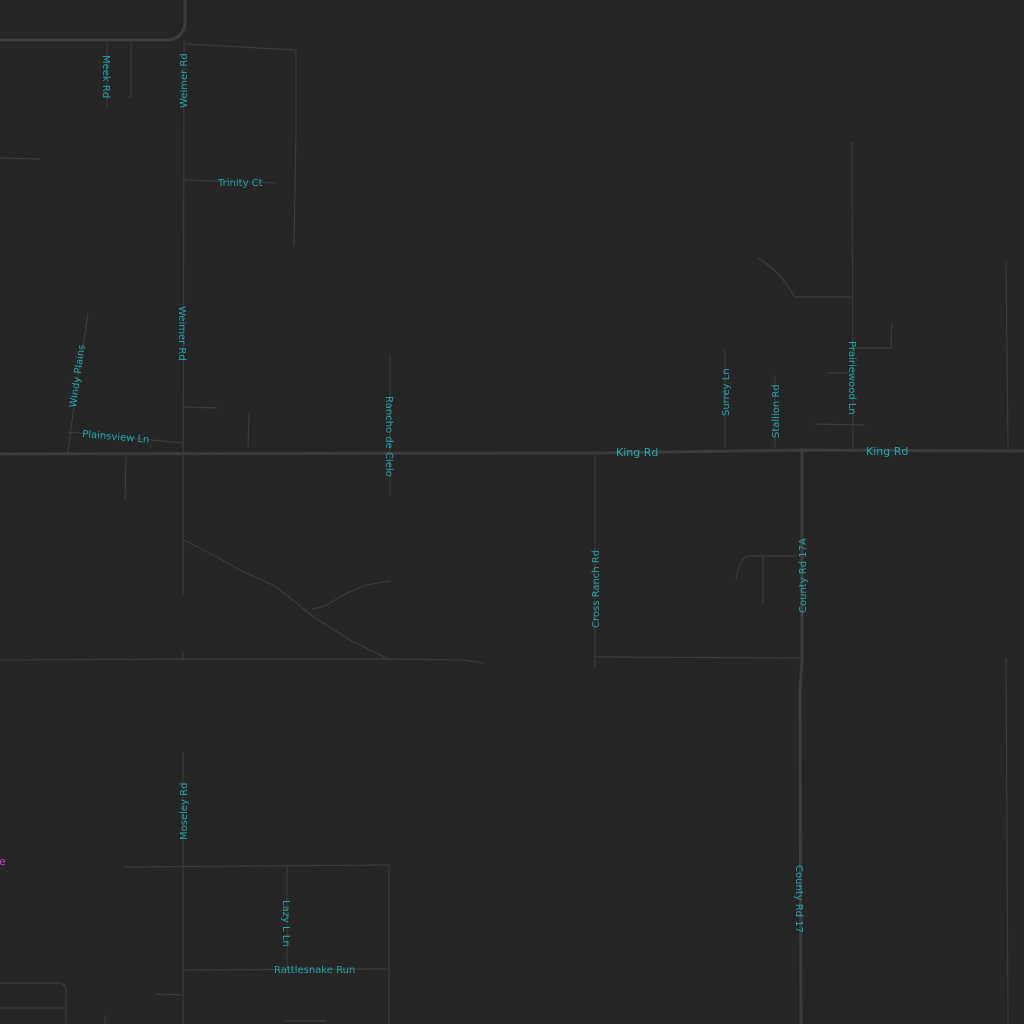 Image resolution: width=1024 pixels, height=1024 pixels. What do you see at coordinates (105, 76) in the screenshot?
I see `meek-rd-label: Meek Rd` at bounding box center [105, 76].